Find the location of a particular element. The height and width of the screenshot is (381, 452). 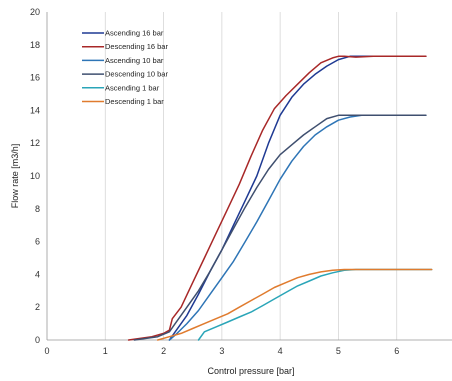

legend-label: Descending 10 bar is located at coordinates (136, 74).